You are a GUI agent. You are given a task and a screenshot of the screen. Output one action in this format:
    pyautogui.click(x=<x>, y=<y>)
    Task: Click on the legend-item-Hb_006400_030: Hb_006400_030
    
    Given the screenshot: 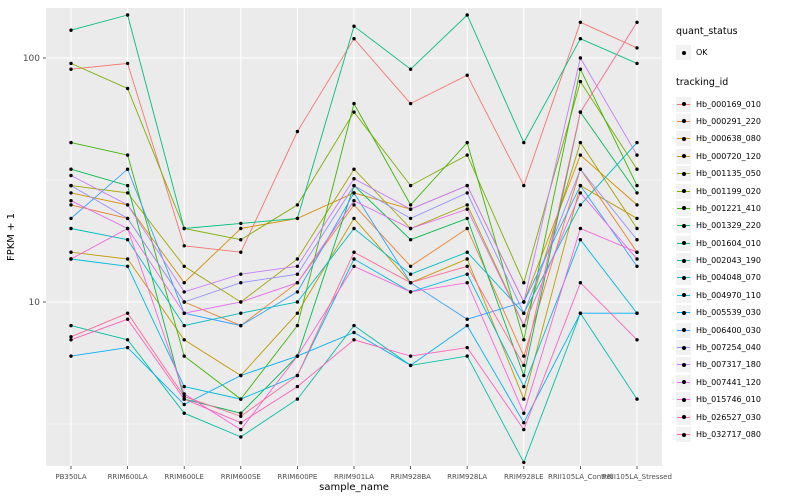 What is the action you would take?
    pyautogui.click(x=736, y=329)
    